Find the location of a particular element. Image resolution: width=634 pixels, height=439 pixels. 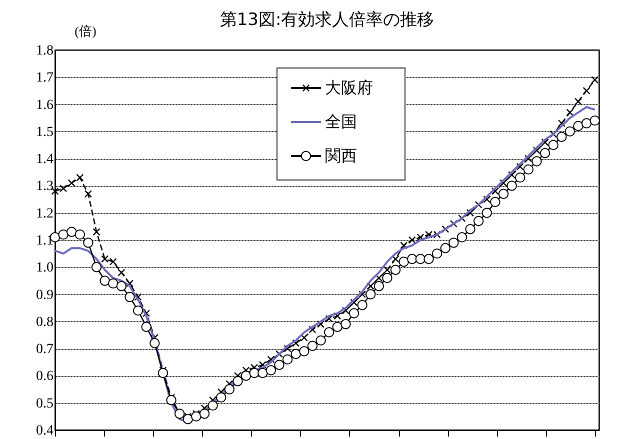

y-tick-label: 1.6 is located at coordinates (45, 105).